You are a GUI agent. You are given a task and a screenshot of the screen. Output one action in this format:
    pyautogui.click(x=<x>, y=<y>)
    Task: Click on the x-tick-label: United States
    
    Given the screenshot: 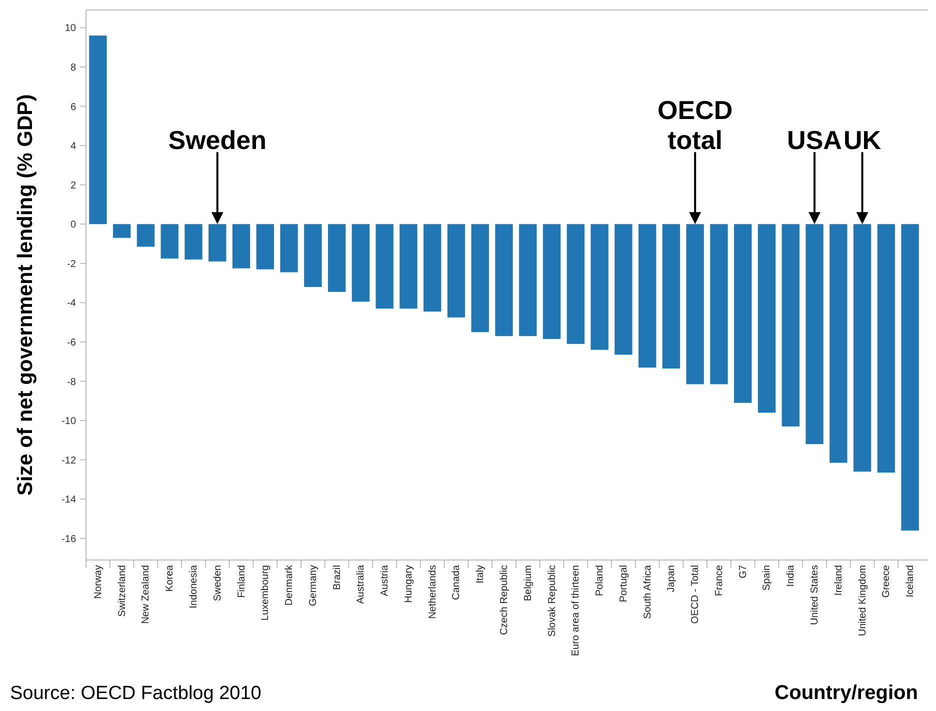 What is the action you would take?
    pyautogui.click(x=815, y=595)
    